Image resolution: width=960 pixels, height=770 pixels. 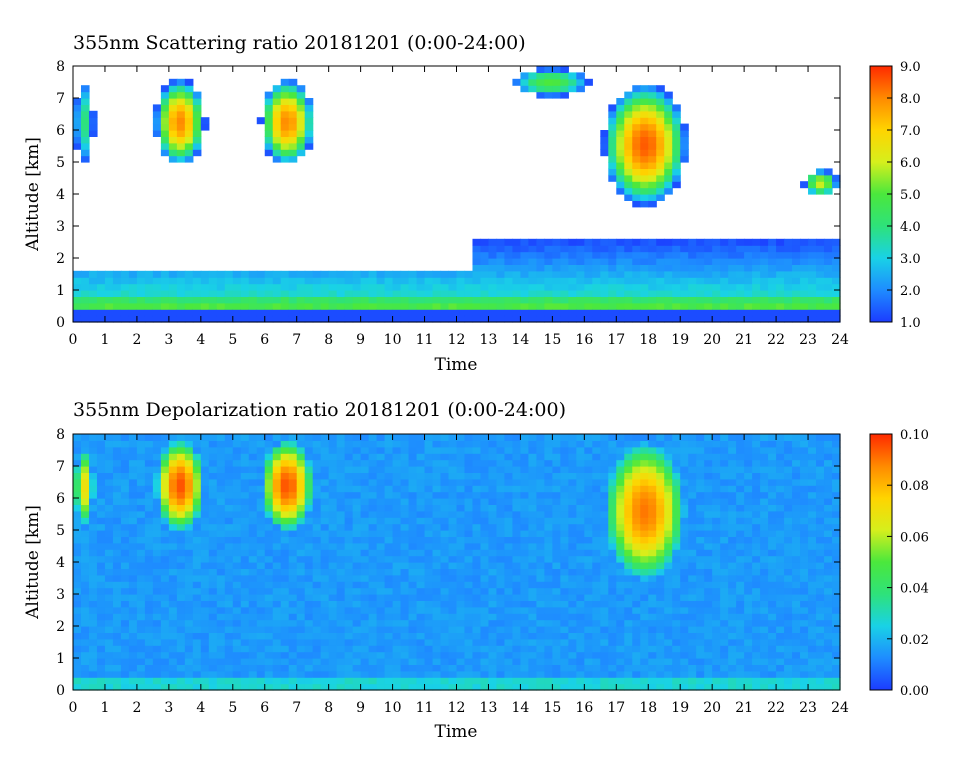 What do you see at coordinates (200, 340) in the screenshot?
I see `x-tick-label: 4` at bounding box center [200, 340].